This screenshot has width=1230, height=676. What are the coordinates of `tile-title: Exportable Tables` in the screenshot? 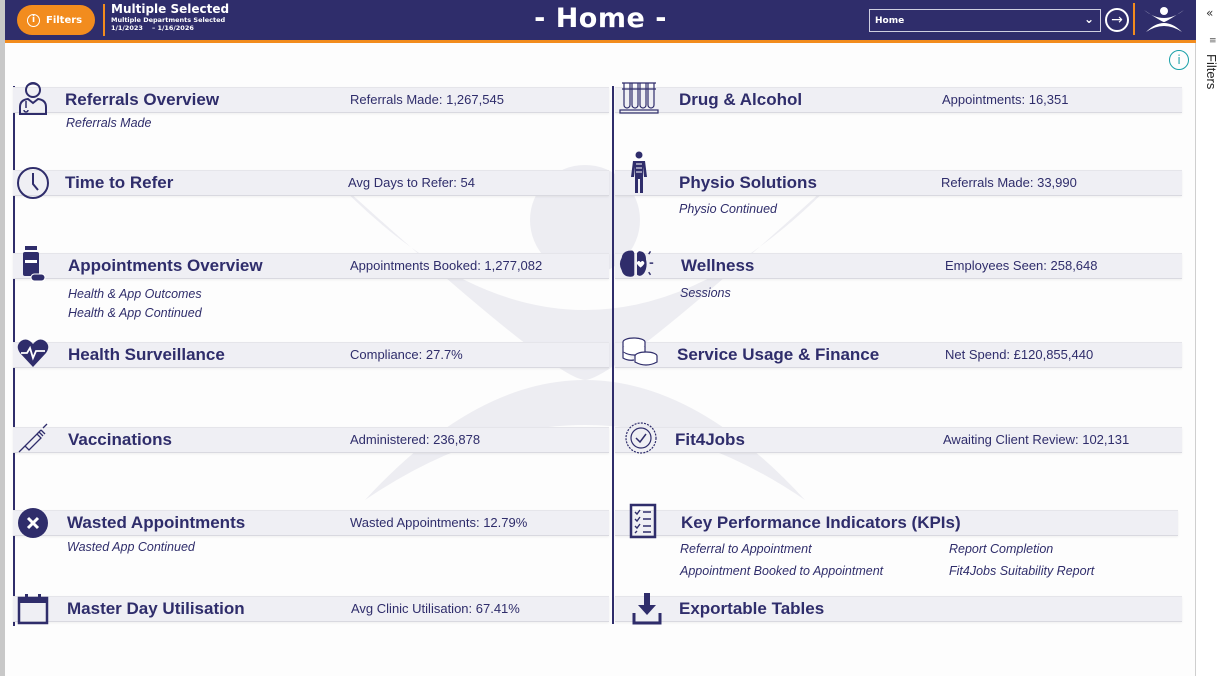 It's located at (752, 608).